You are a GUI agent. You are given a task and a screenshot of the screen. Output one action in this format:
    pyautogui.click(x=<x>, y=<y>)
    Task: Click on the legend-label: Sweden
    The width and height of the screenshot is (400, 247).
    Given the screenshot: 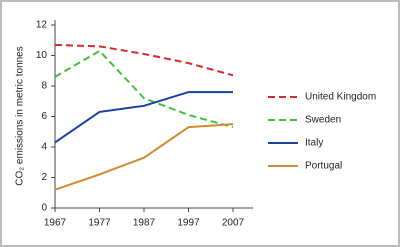 What is the action you would take?
    pyautogui.click(x=323, y=120)
    